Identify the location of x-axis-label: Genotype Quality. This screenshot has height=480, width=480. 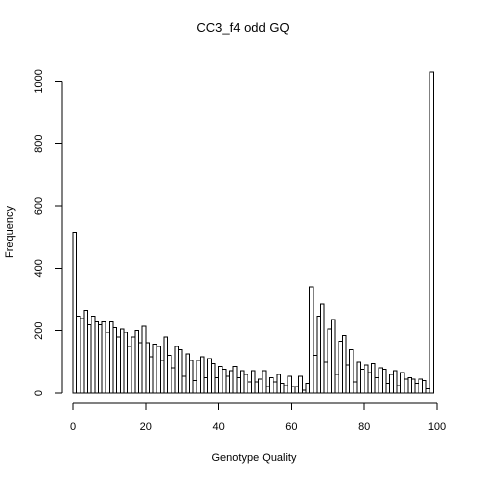
(254, 458).